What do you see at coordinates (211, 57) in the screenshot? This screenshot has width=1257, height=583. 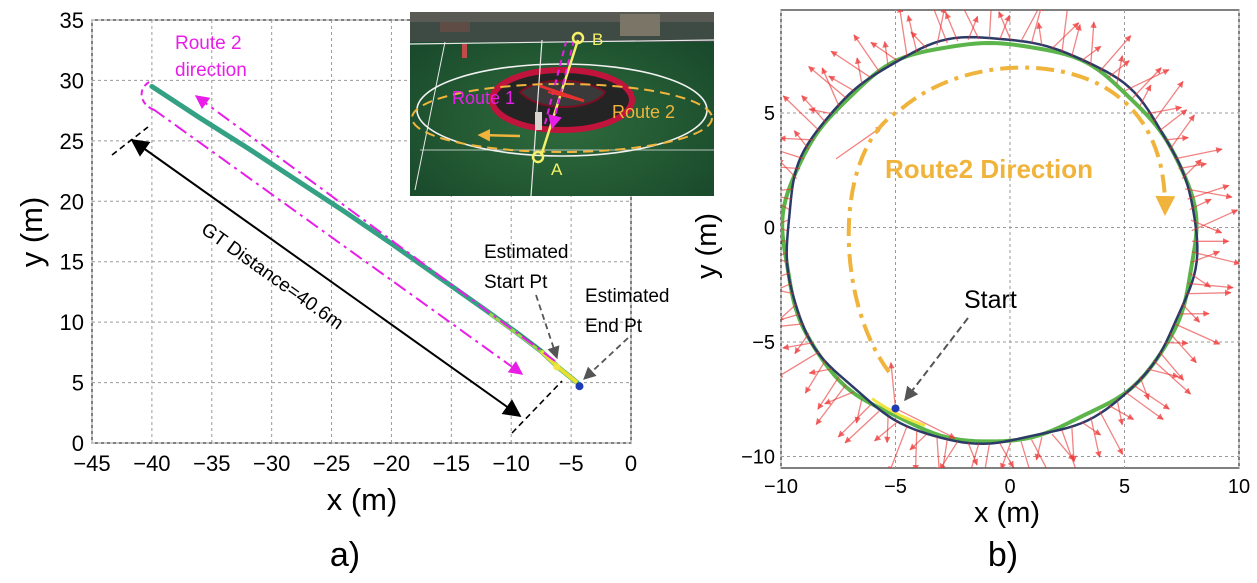 I see `route2-direction-label: Route 2 direction` at bounding box center [211, 57].